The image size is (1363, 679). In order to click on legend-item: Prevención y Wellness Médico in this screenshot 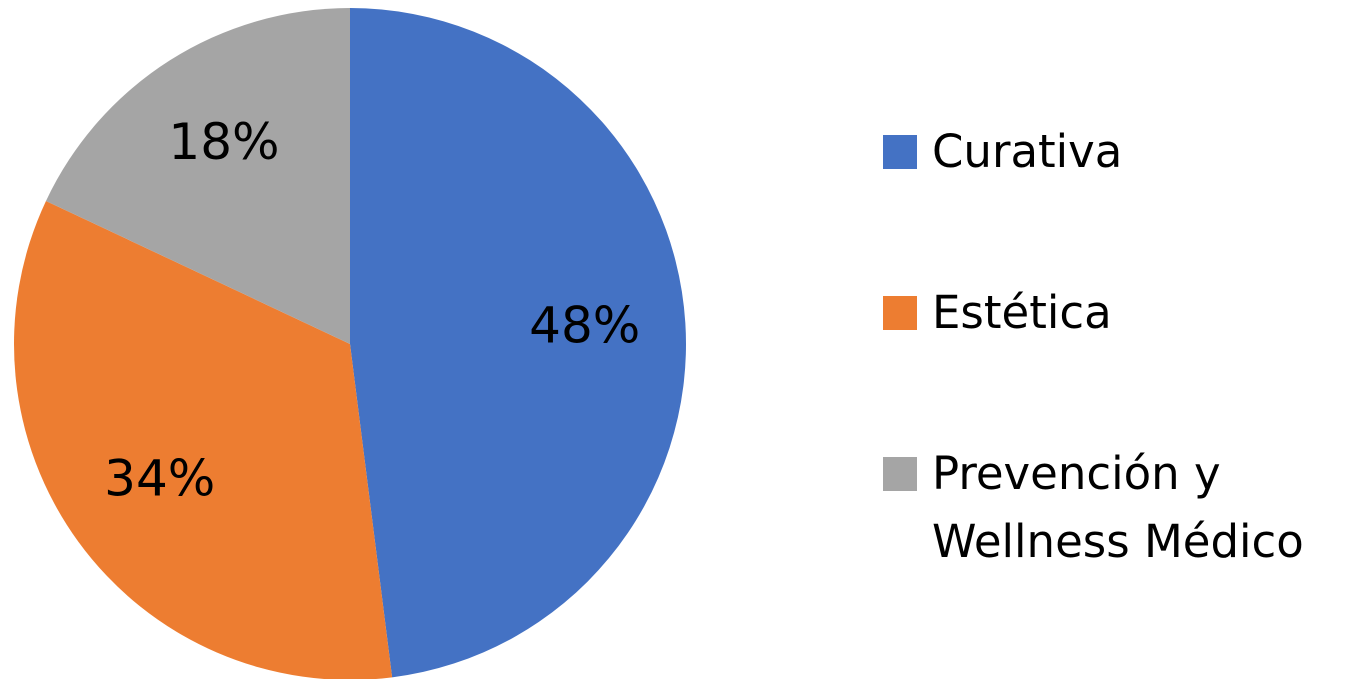, I will do `click(1123, 508)`.